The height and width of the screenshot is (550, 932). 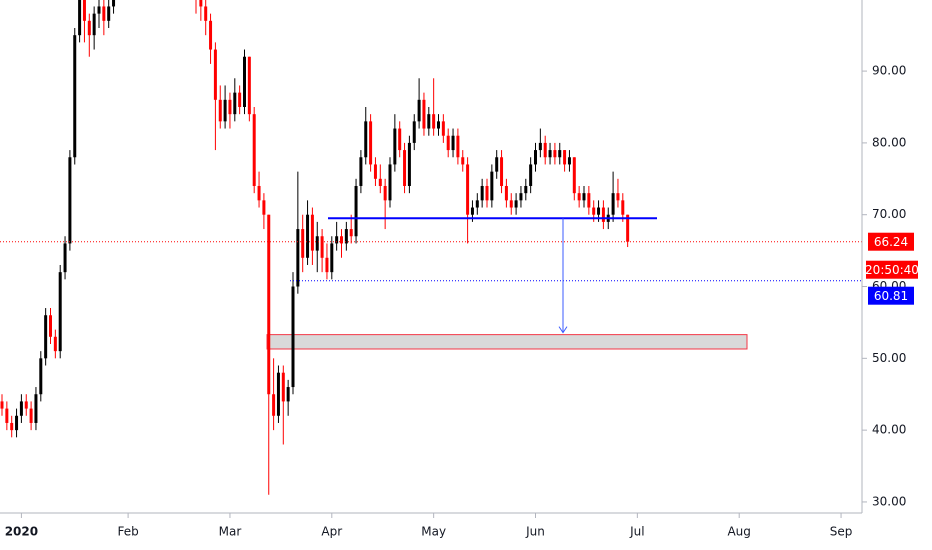 What do you see at coordinates (21, 532) in the screenshot?
I see `x-tick-label: 2020` at bounding box center [21, 532].